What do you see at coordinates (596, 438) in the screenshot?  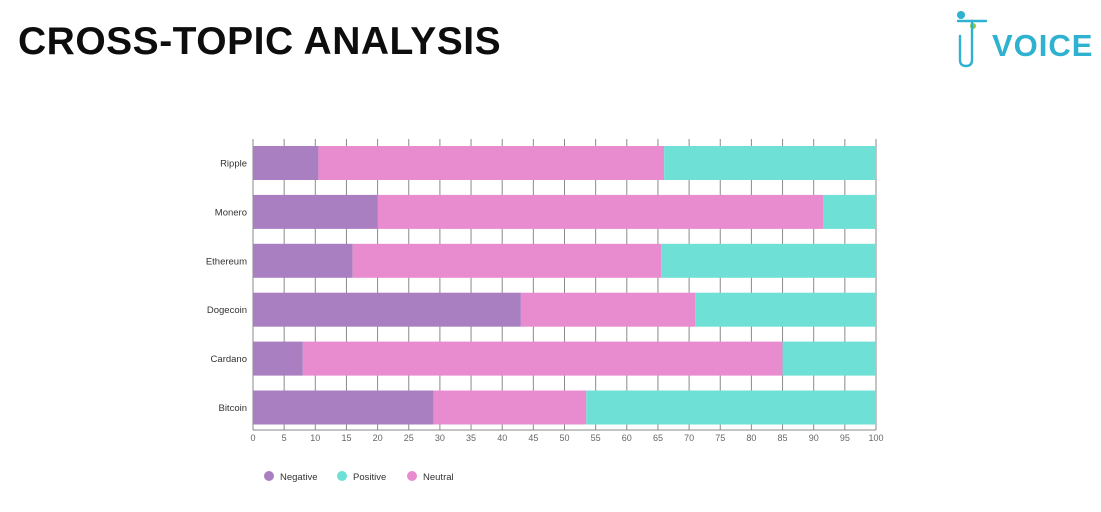 I see `x-tick-label: 55` at bounding box center [596, 438].